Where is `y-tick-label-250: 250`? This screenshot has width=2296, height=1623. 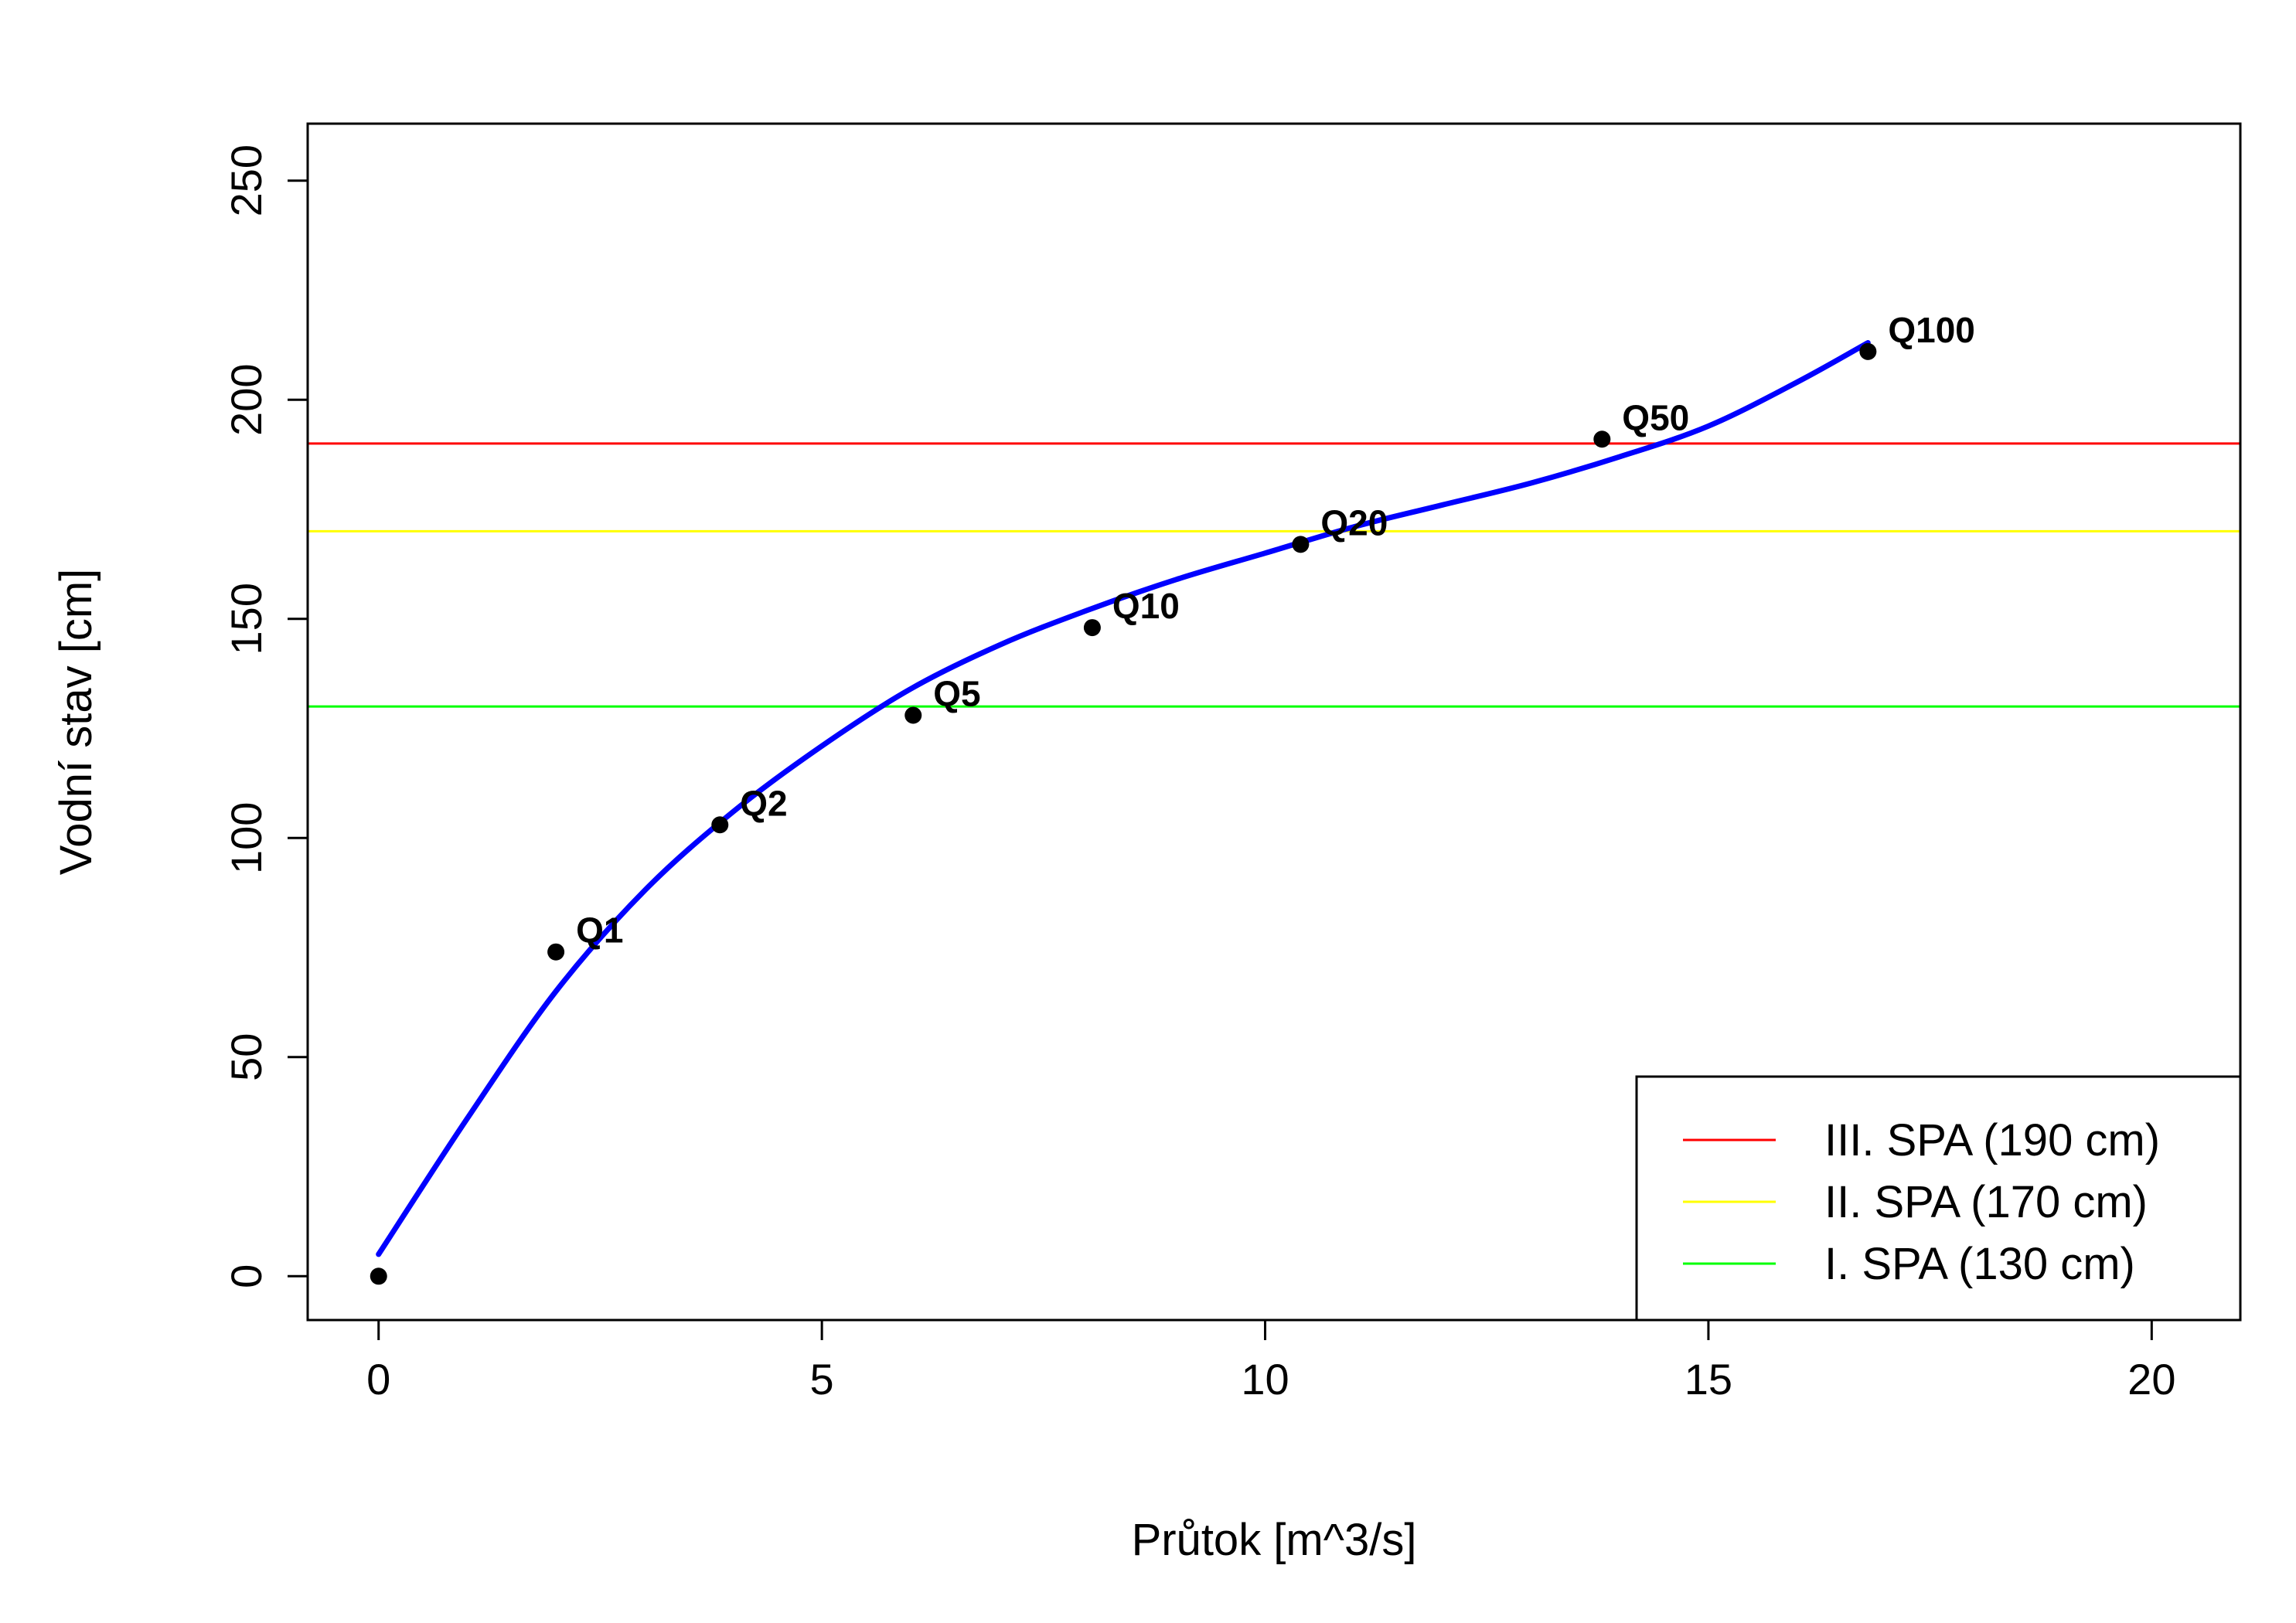 y-tick-label-250: 250 is located at coordinates (246, 180).